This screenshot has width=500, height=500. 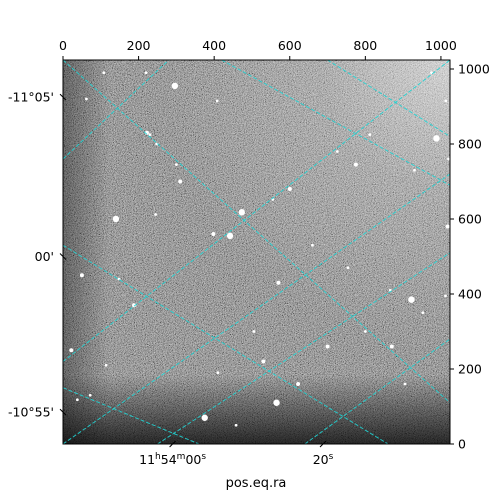 I want to click on y-tick-label: 400, so click(x=470, y=294).